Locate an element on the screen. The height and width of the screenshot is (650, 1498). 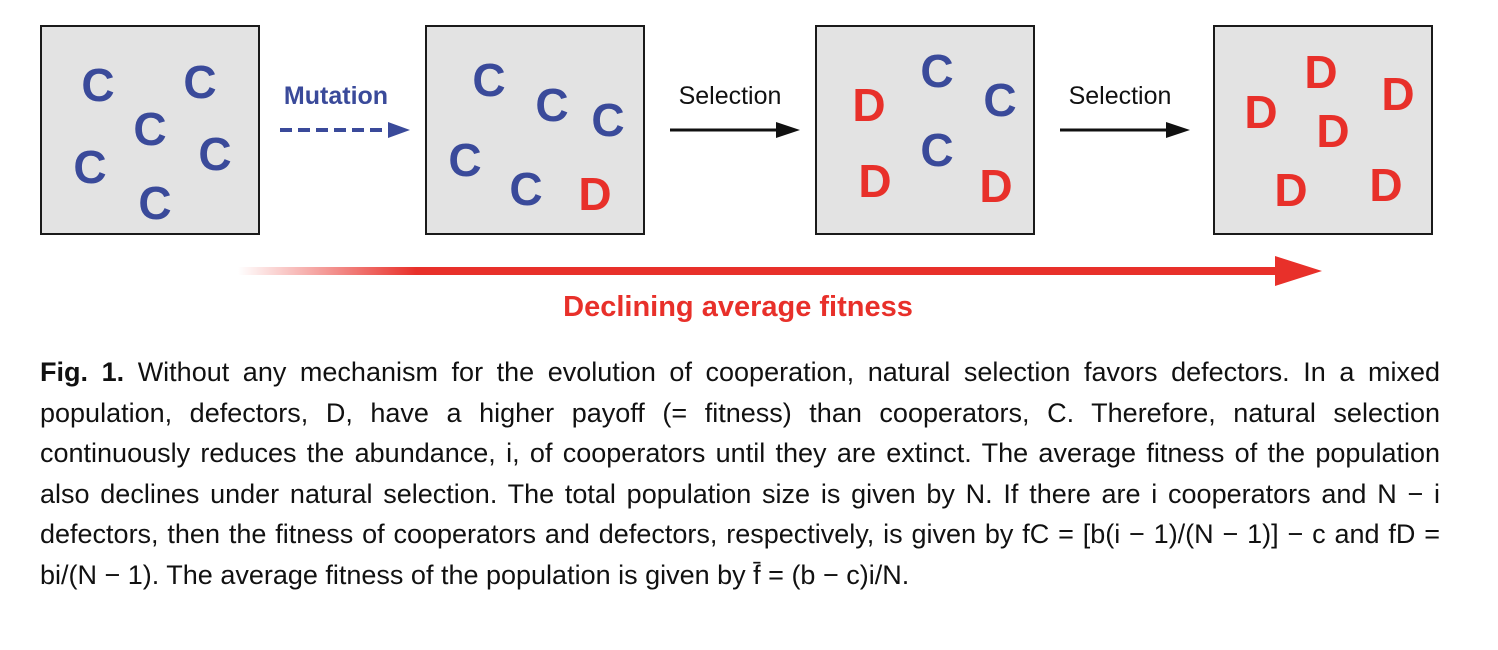
panel-4: D D D D D D is located at coordinates (1323, 130).